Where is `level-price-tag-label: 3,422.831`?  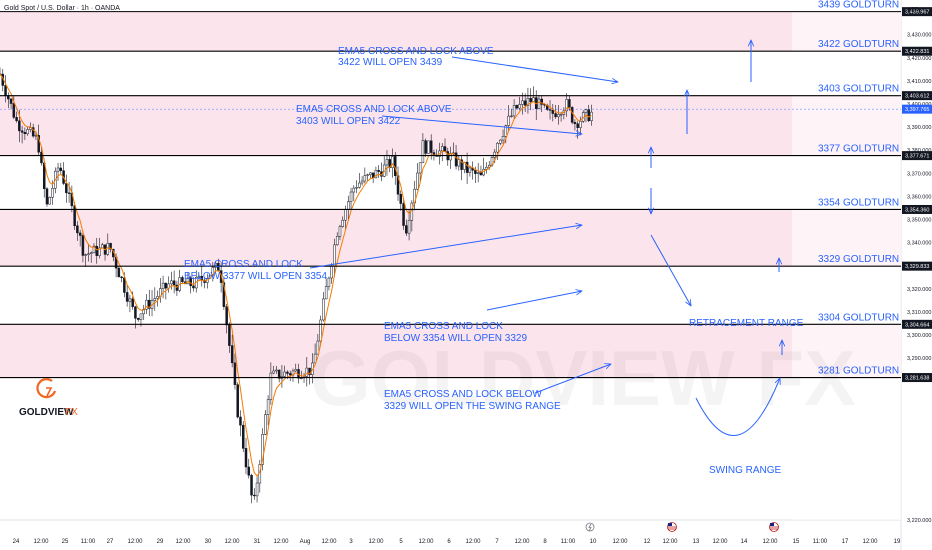 level-price-tag-label: 3,422.831 is located at coordinates (917, 52).